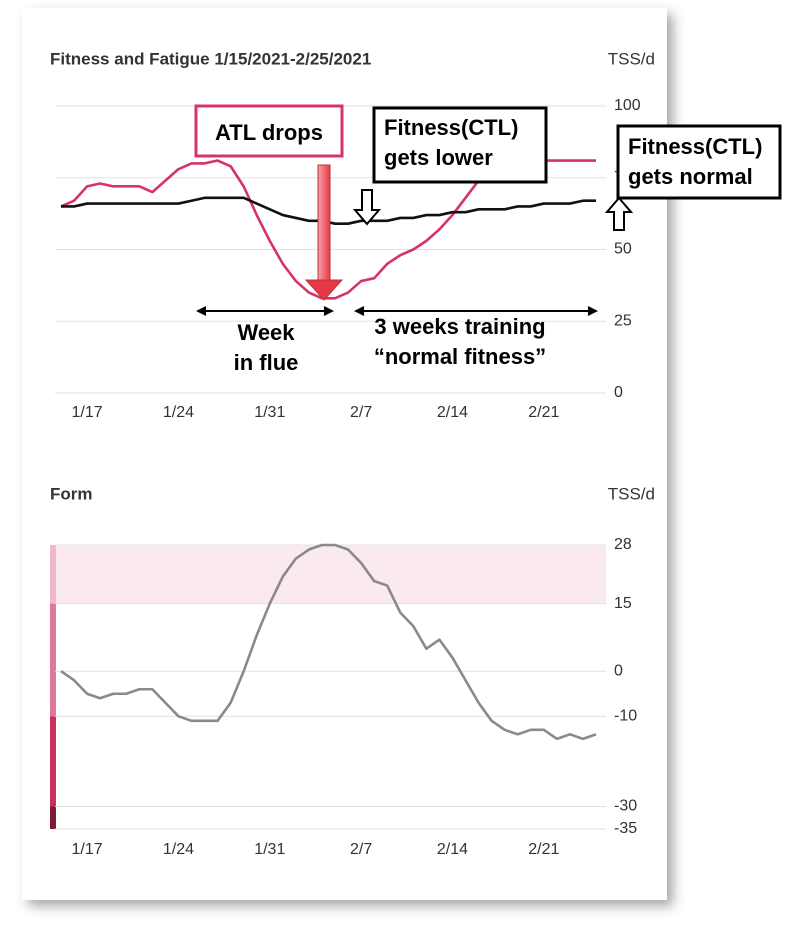 The width and height of the screenshot is (800, 940). What do you see at coordinates (324, 290) in the screenshot?
I see `red-arrow-head` at bounding box center [324, 290].